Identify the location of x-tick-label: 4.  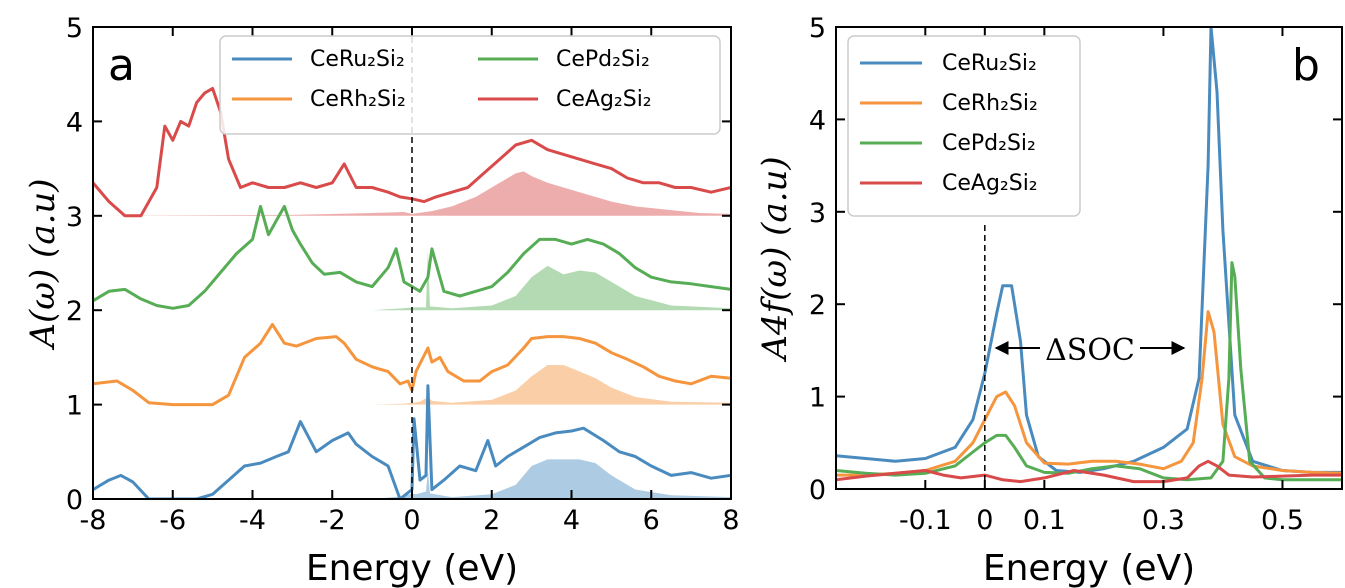
(571, 520).